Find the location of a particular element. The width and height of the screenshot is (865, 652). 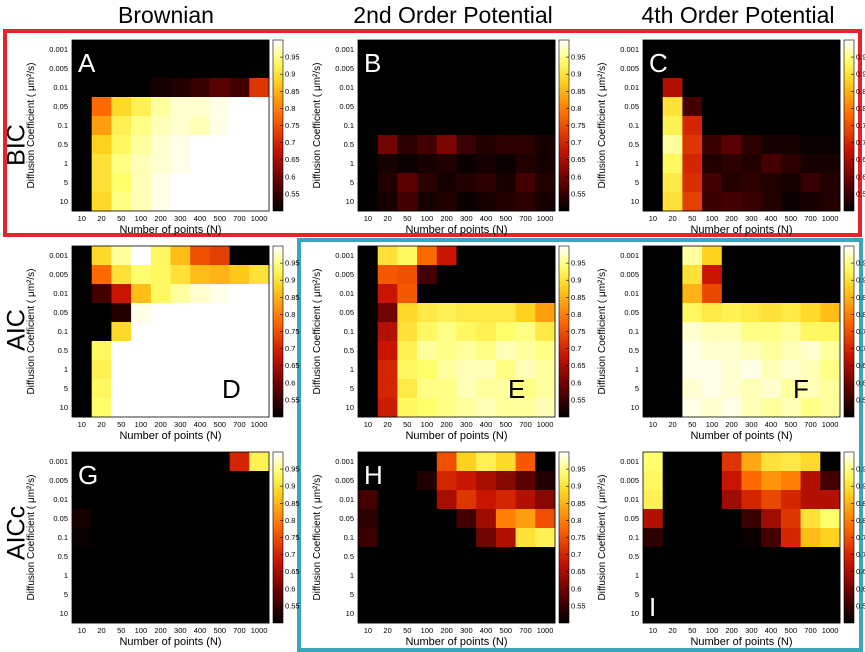

y-tick-label: 0.1 is located at coordinates (63, 537).